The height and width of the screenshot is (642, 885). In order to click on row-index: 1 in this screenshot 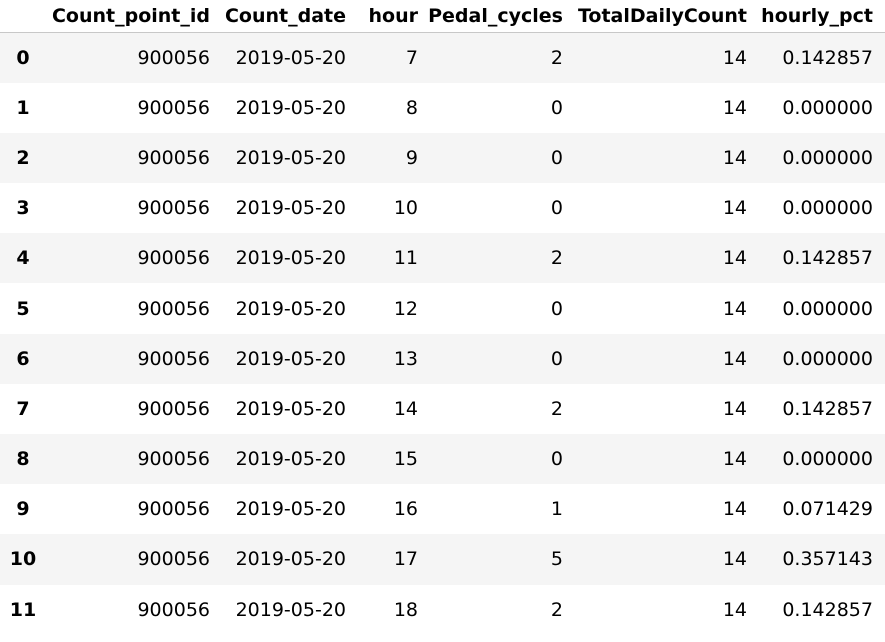, I will do `click(23, 107)`.